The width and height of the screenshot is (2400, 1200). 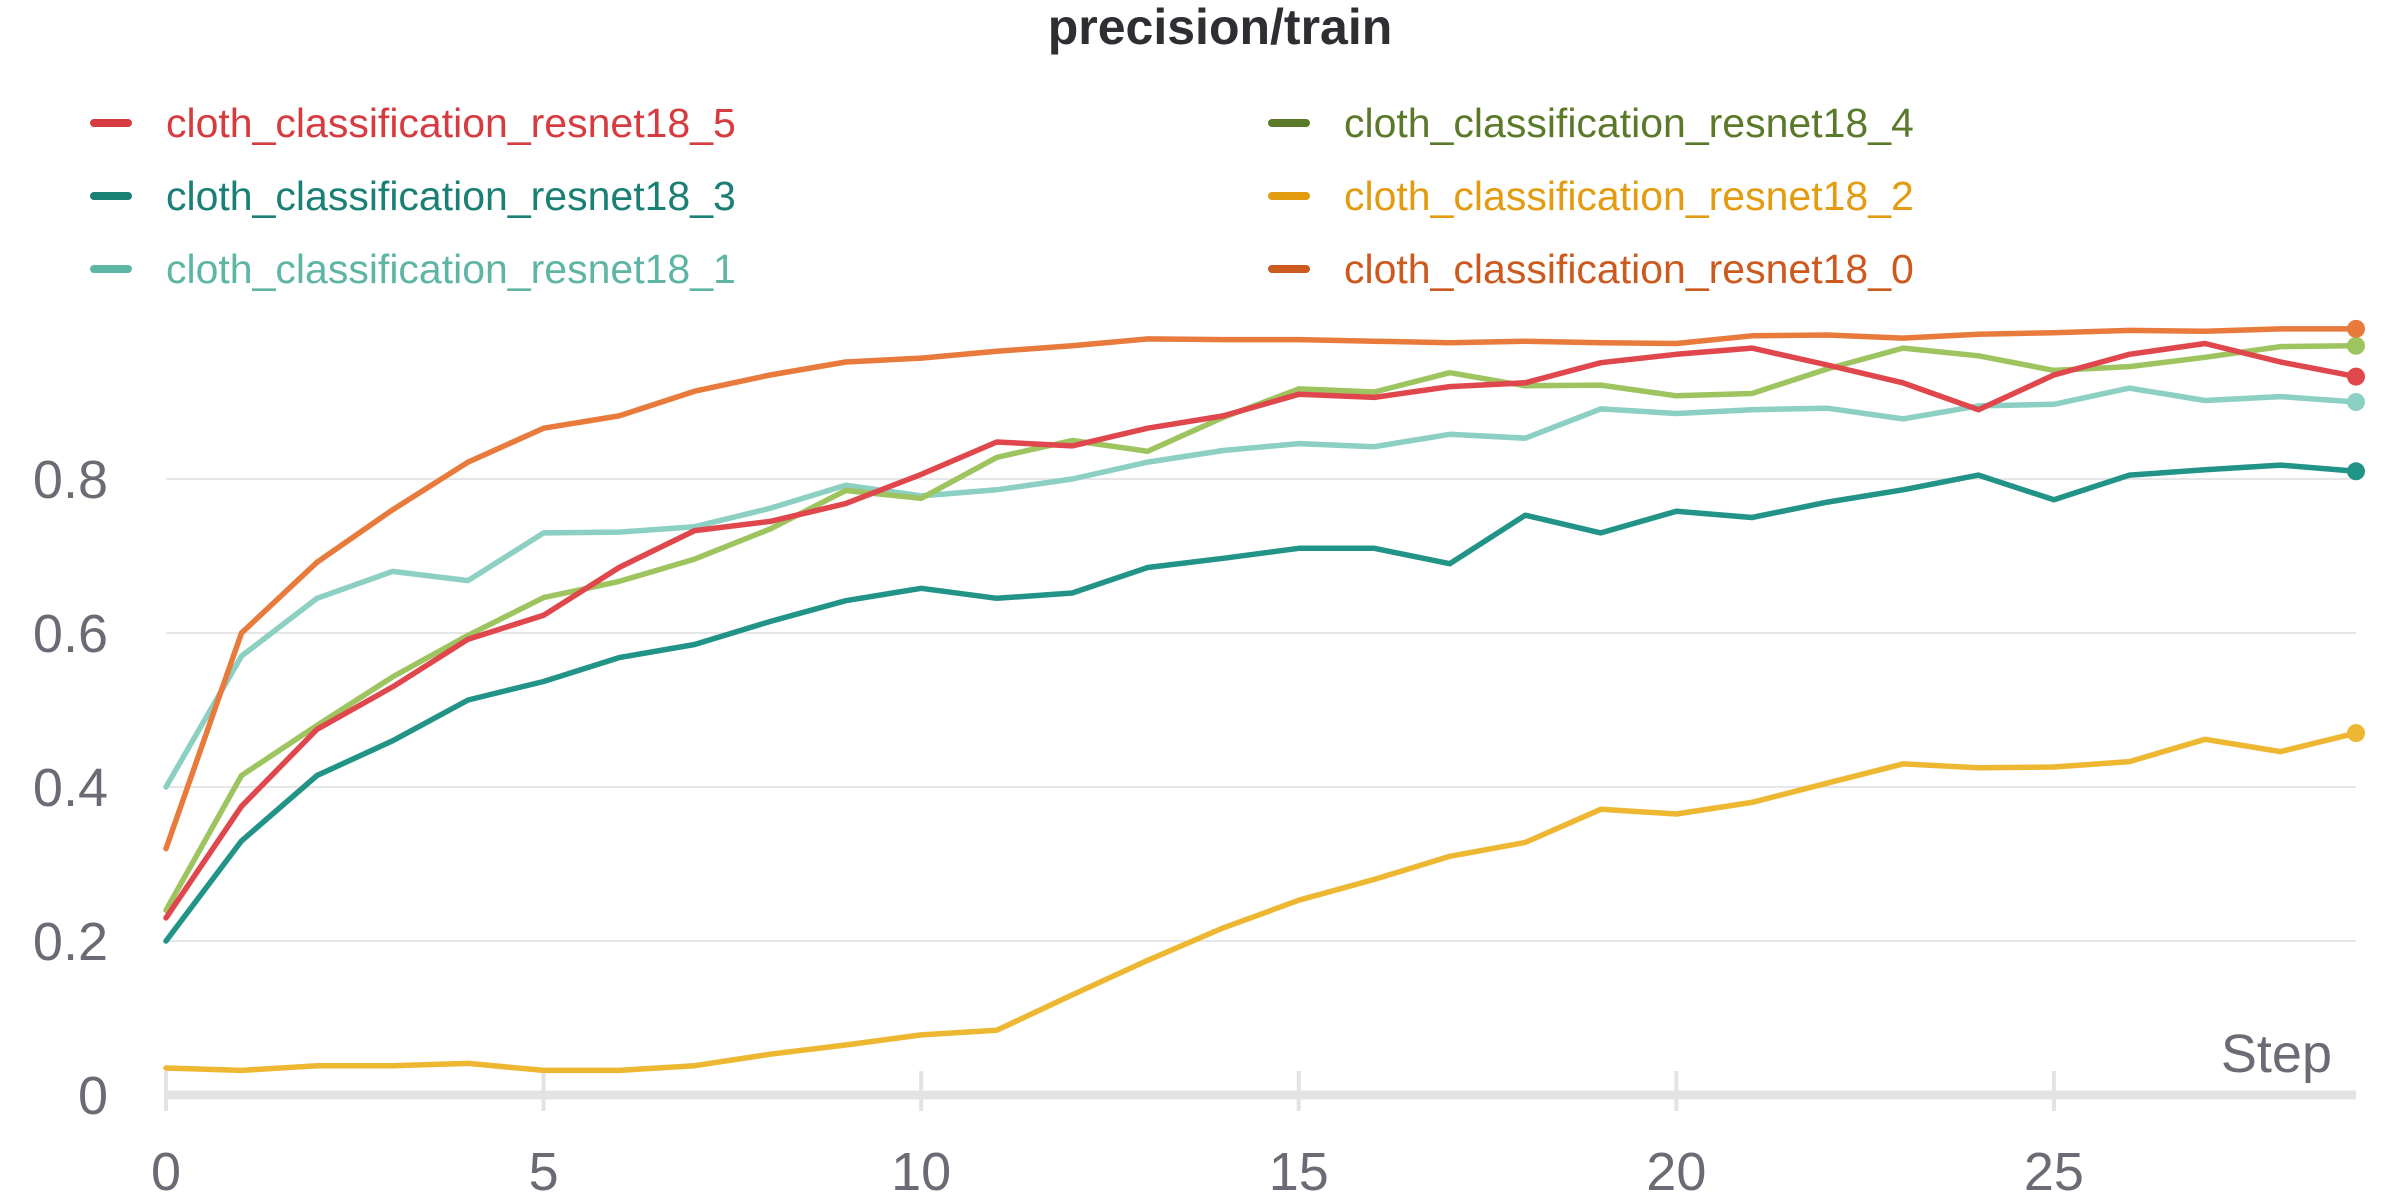 I want to click on legend-label: cloth_classification_resnet18_0, so click(x=1629, y=269).